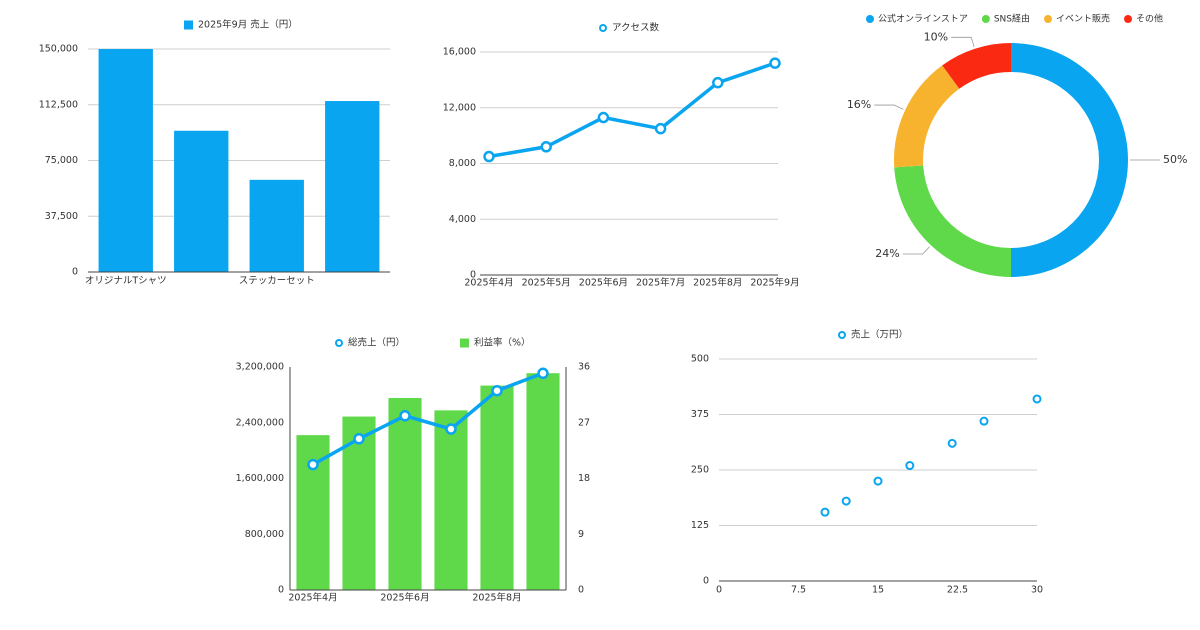 The width and height of the screenshot is (1200, 630). I want to click on y-tick-label: 375, so click(700, 414).